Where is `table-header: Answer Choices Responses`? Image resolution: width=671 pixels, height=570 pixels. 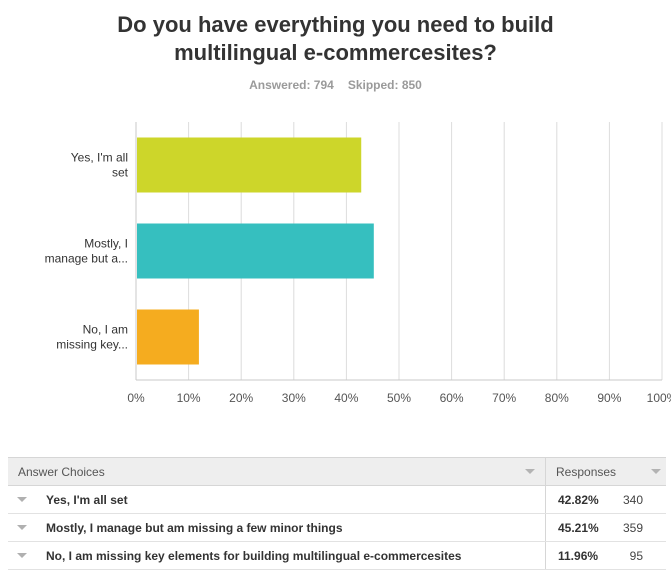 table-header: Answer Choices Responses is located at coordinates (337, 472).